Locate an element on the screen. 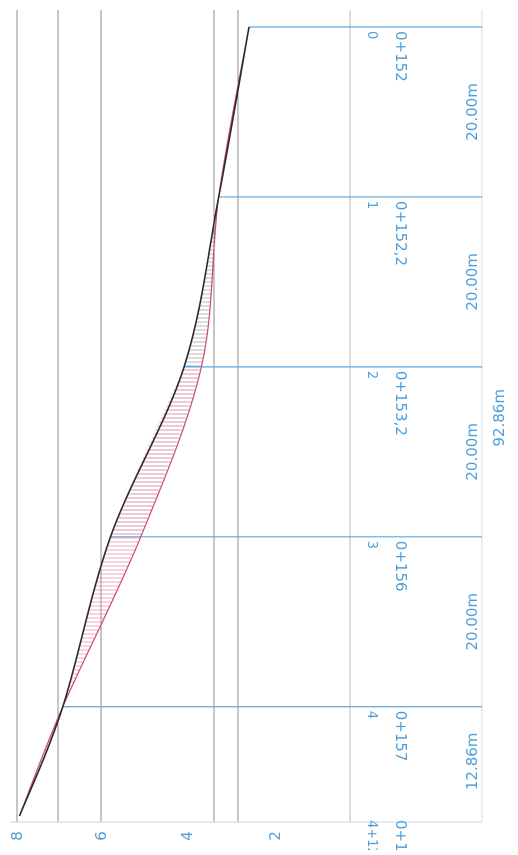 The width and height of the screenshot is (518, 855). station-chainage-label: 0+156 is located at coordinates (401, 566).